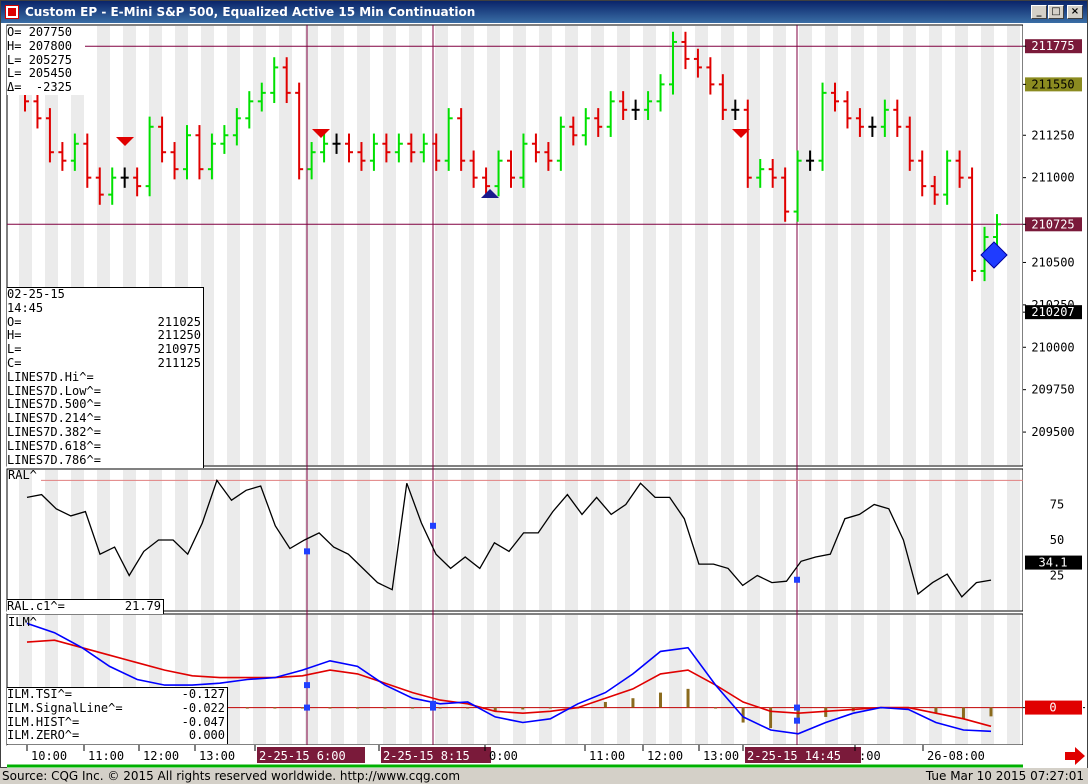  Describe the element at coordinates (43, 721) in the screenshot. I see `ilm-hist-label: ILM.HIST^=` at that location.